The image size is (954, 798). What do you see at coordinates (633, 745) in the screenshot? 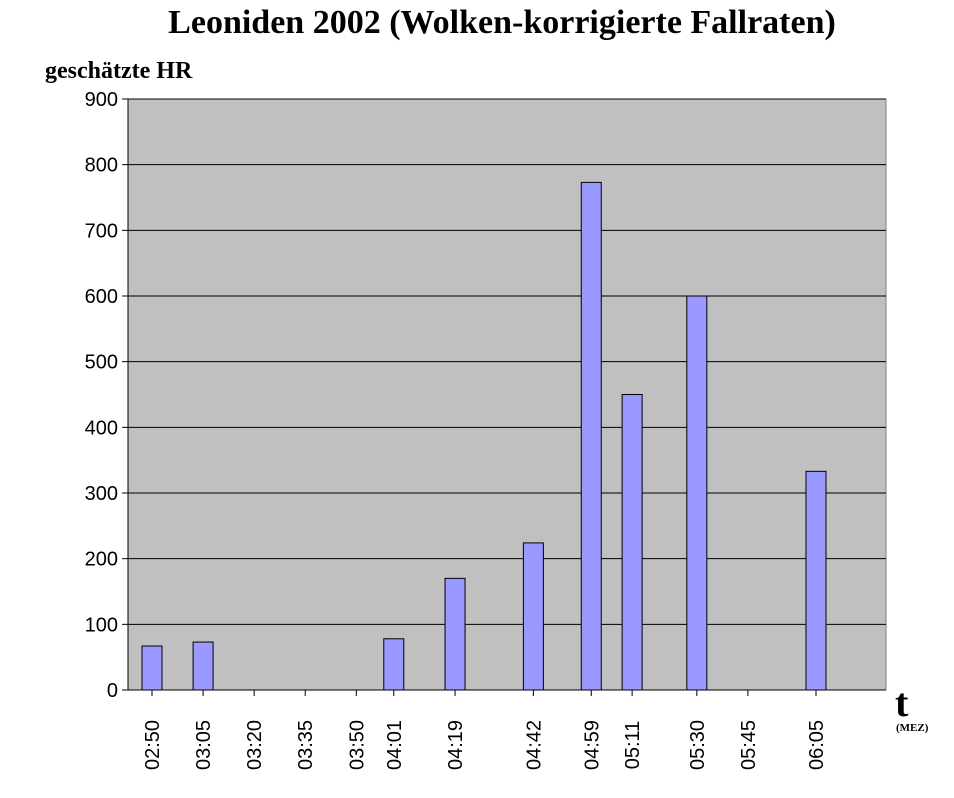
I see `x-tick-label: 05:11` at bounding box center [633, 745].